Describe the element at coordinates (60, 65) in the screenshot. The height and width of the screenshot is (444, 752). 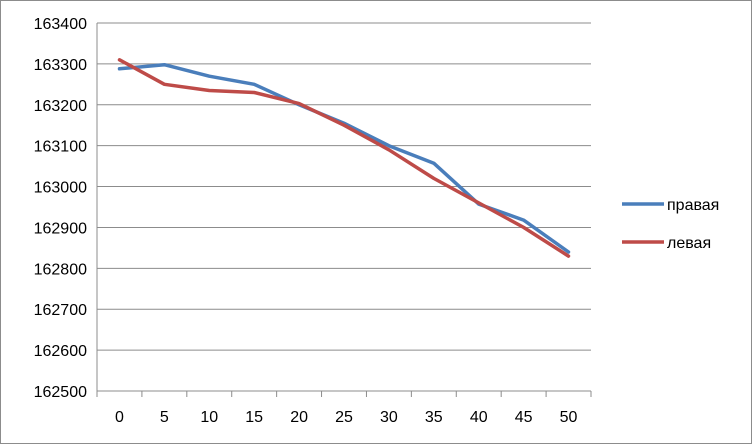
I see `y-tick-label: 163300` at that location.